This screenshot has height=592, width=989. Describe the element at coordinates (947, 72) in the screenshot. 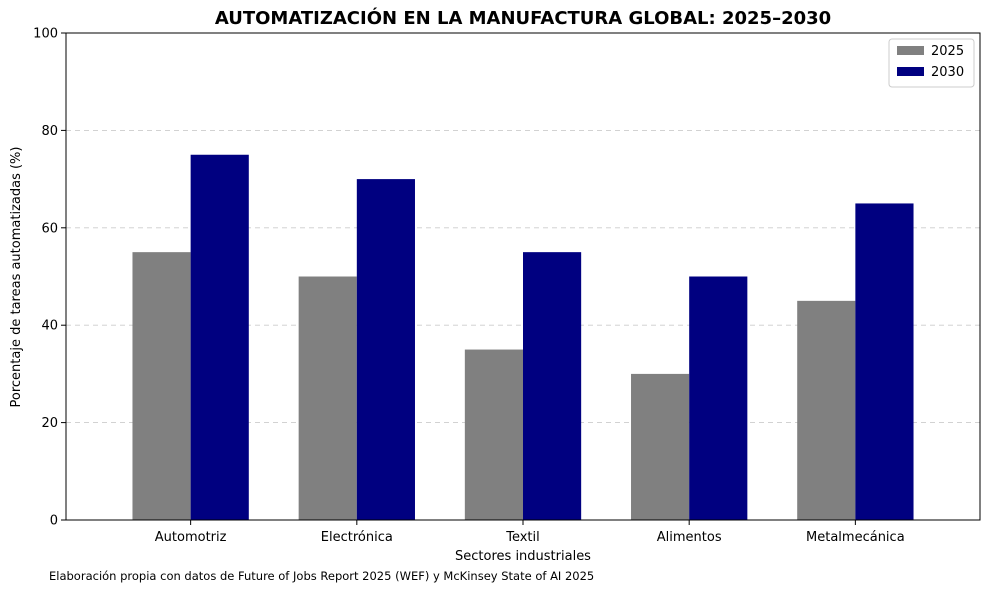

I see `legend-label-2030: 2030` at that location.